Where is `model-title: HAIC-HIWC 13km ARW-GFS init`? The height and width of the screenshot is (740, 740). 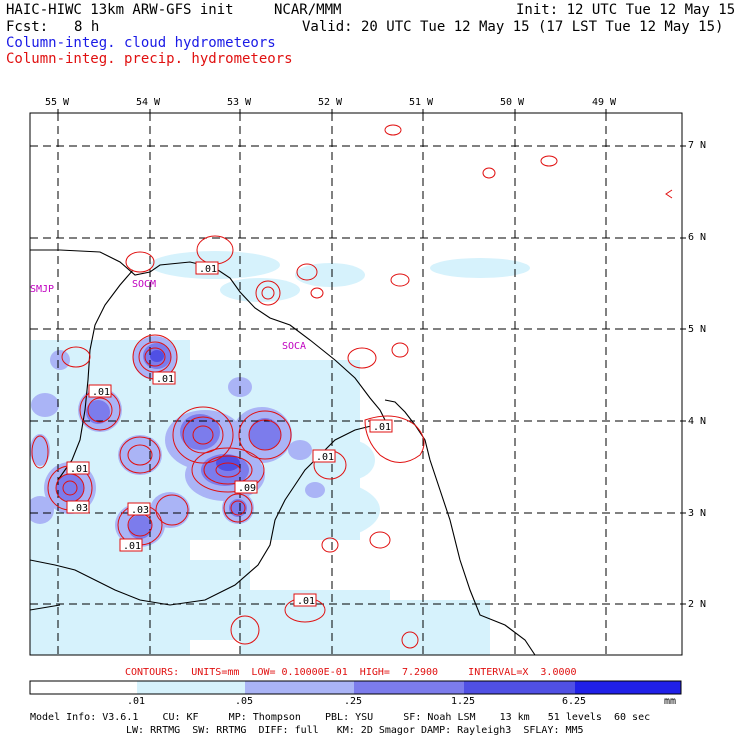 model-title: HAIC-HIWC 13km ARW-GFS init is located at coordinates (120, 10).